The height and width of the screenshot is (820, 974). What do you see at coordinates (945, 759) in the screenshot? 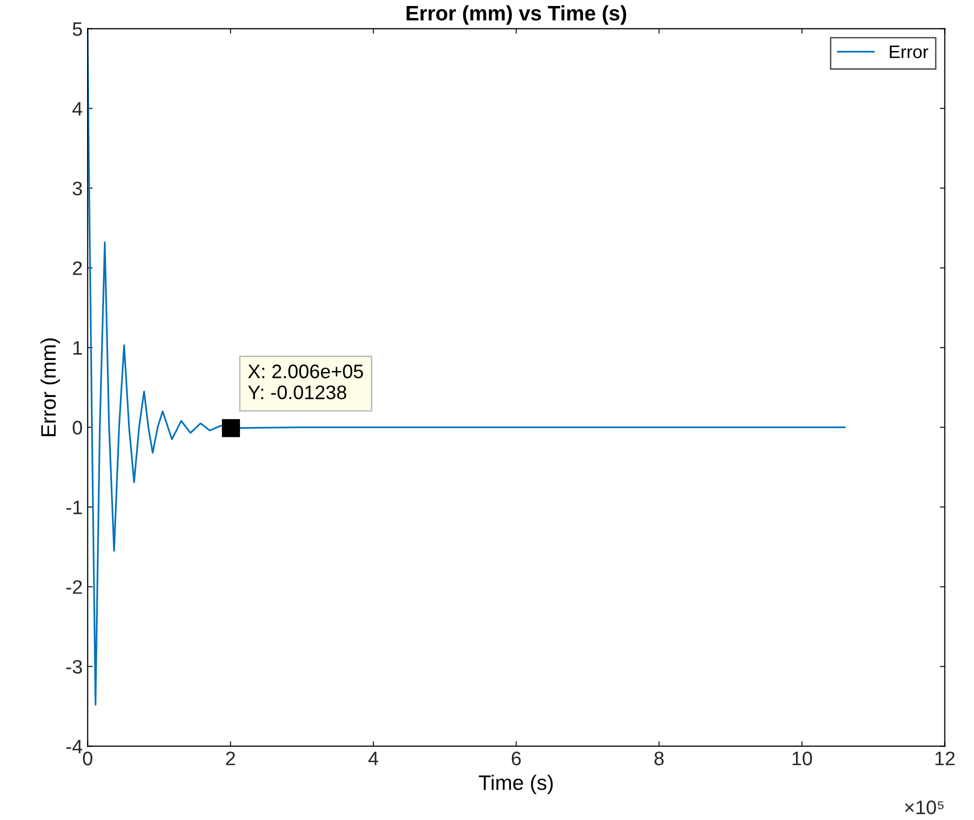
I see `x-tick-label: 12` at bounding box center [945, 759].